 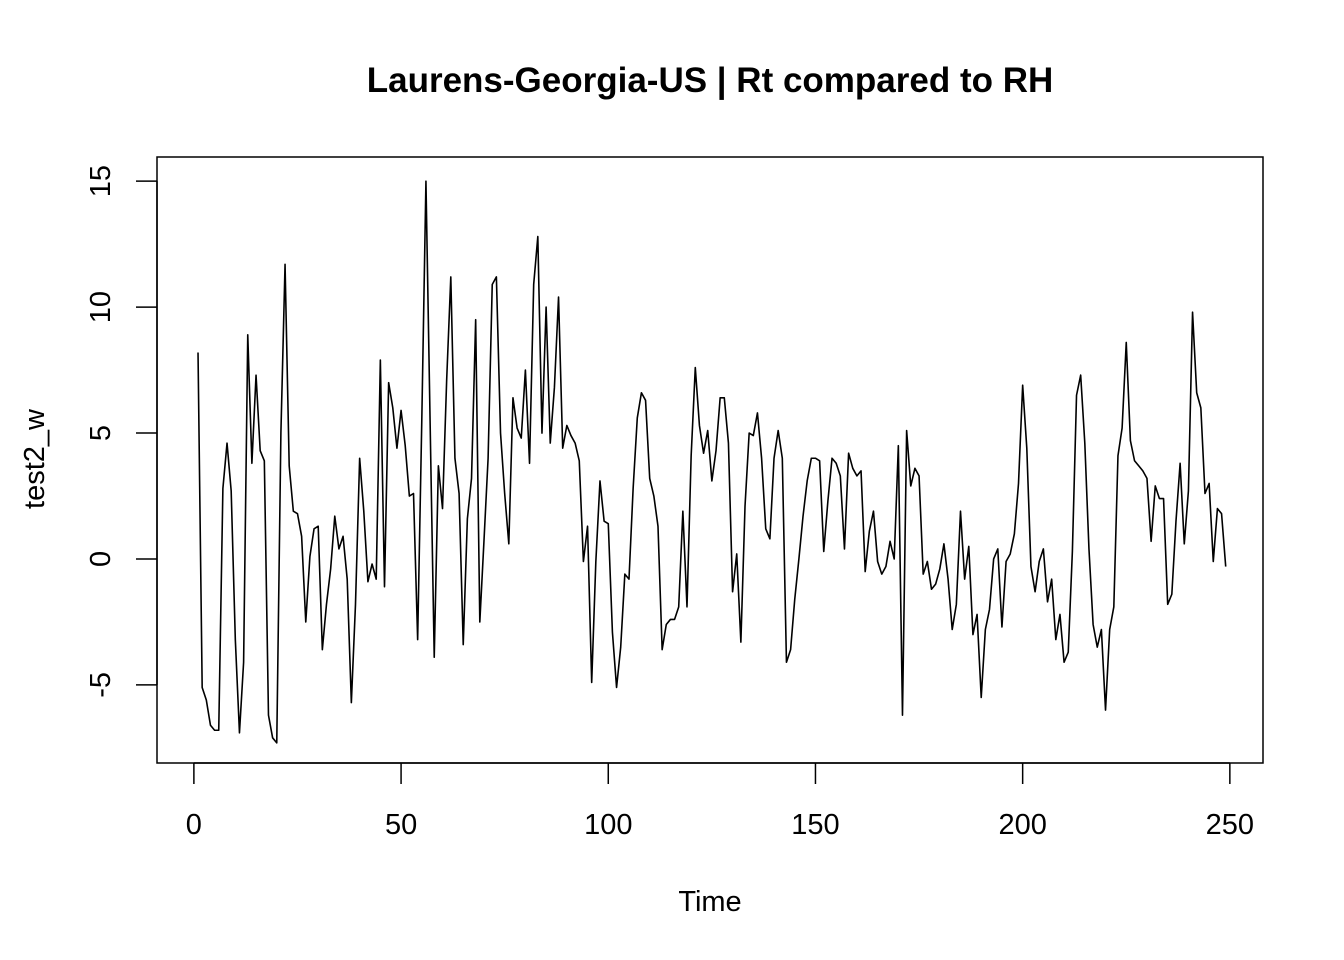 I want to click on y-tick-label: 10, so click(x=101, y=307).